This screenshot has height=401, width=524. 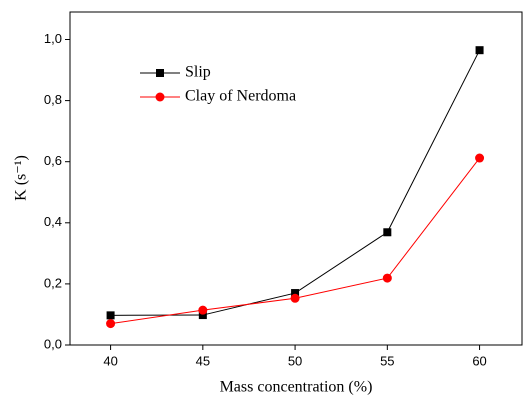 I want to click on x-tick-label: 55, so click(x=387, y=360).